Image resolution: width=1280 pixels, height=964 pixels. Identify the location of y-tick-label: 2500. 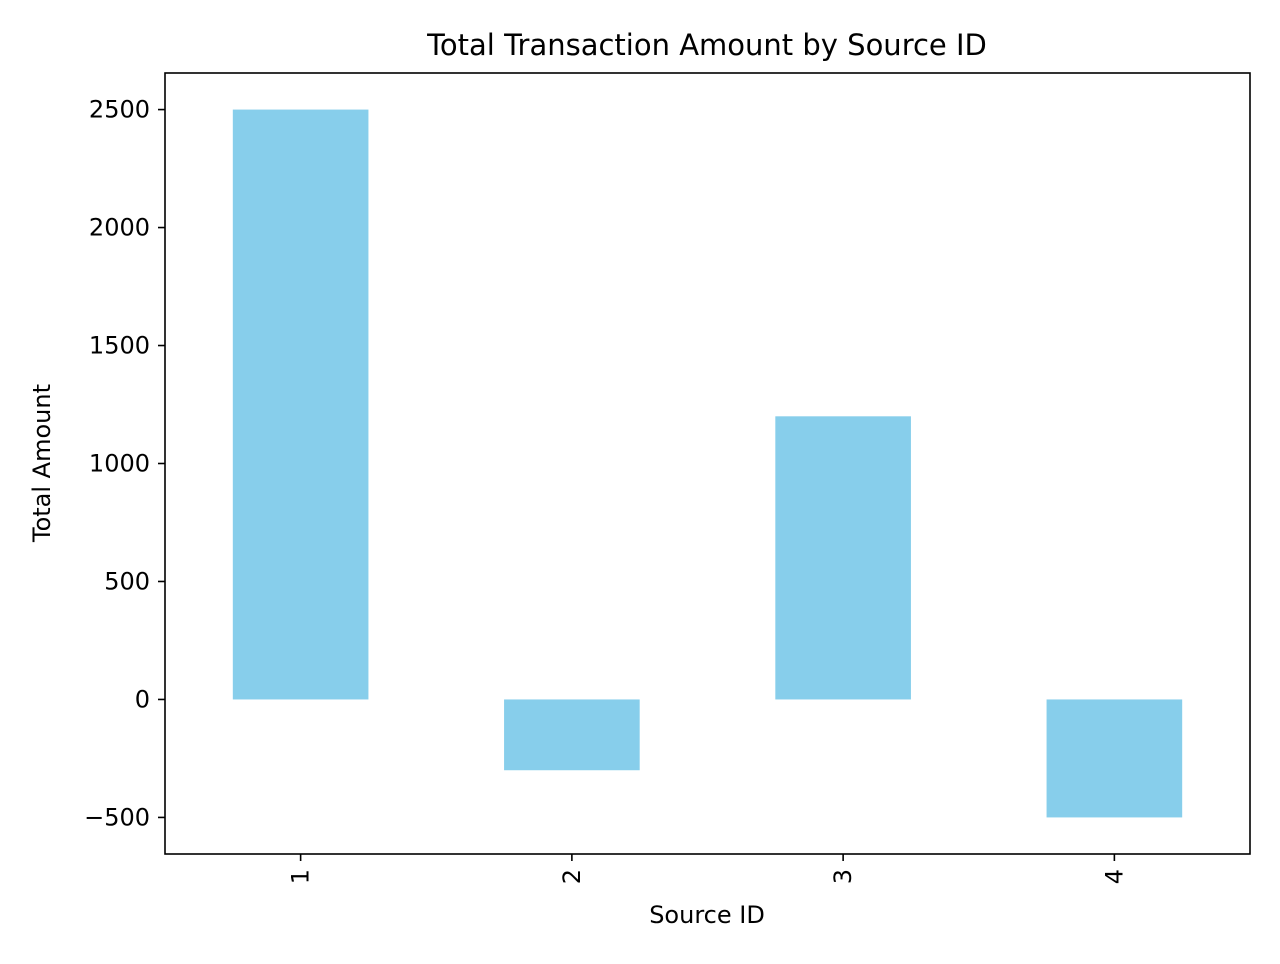
(119, 110).